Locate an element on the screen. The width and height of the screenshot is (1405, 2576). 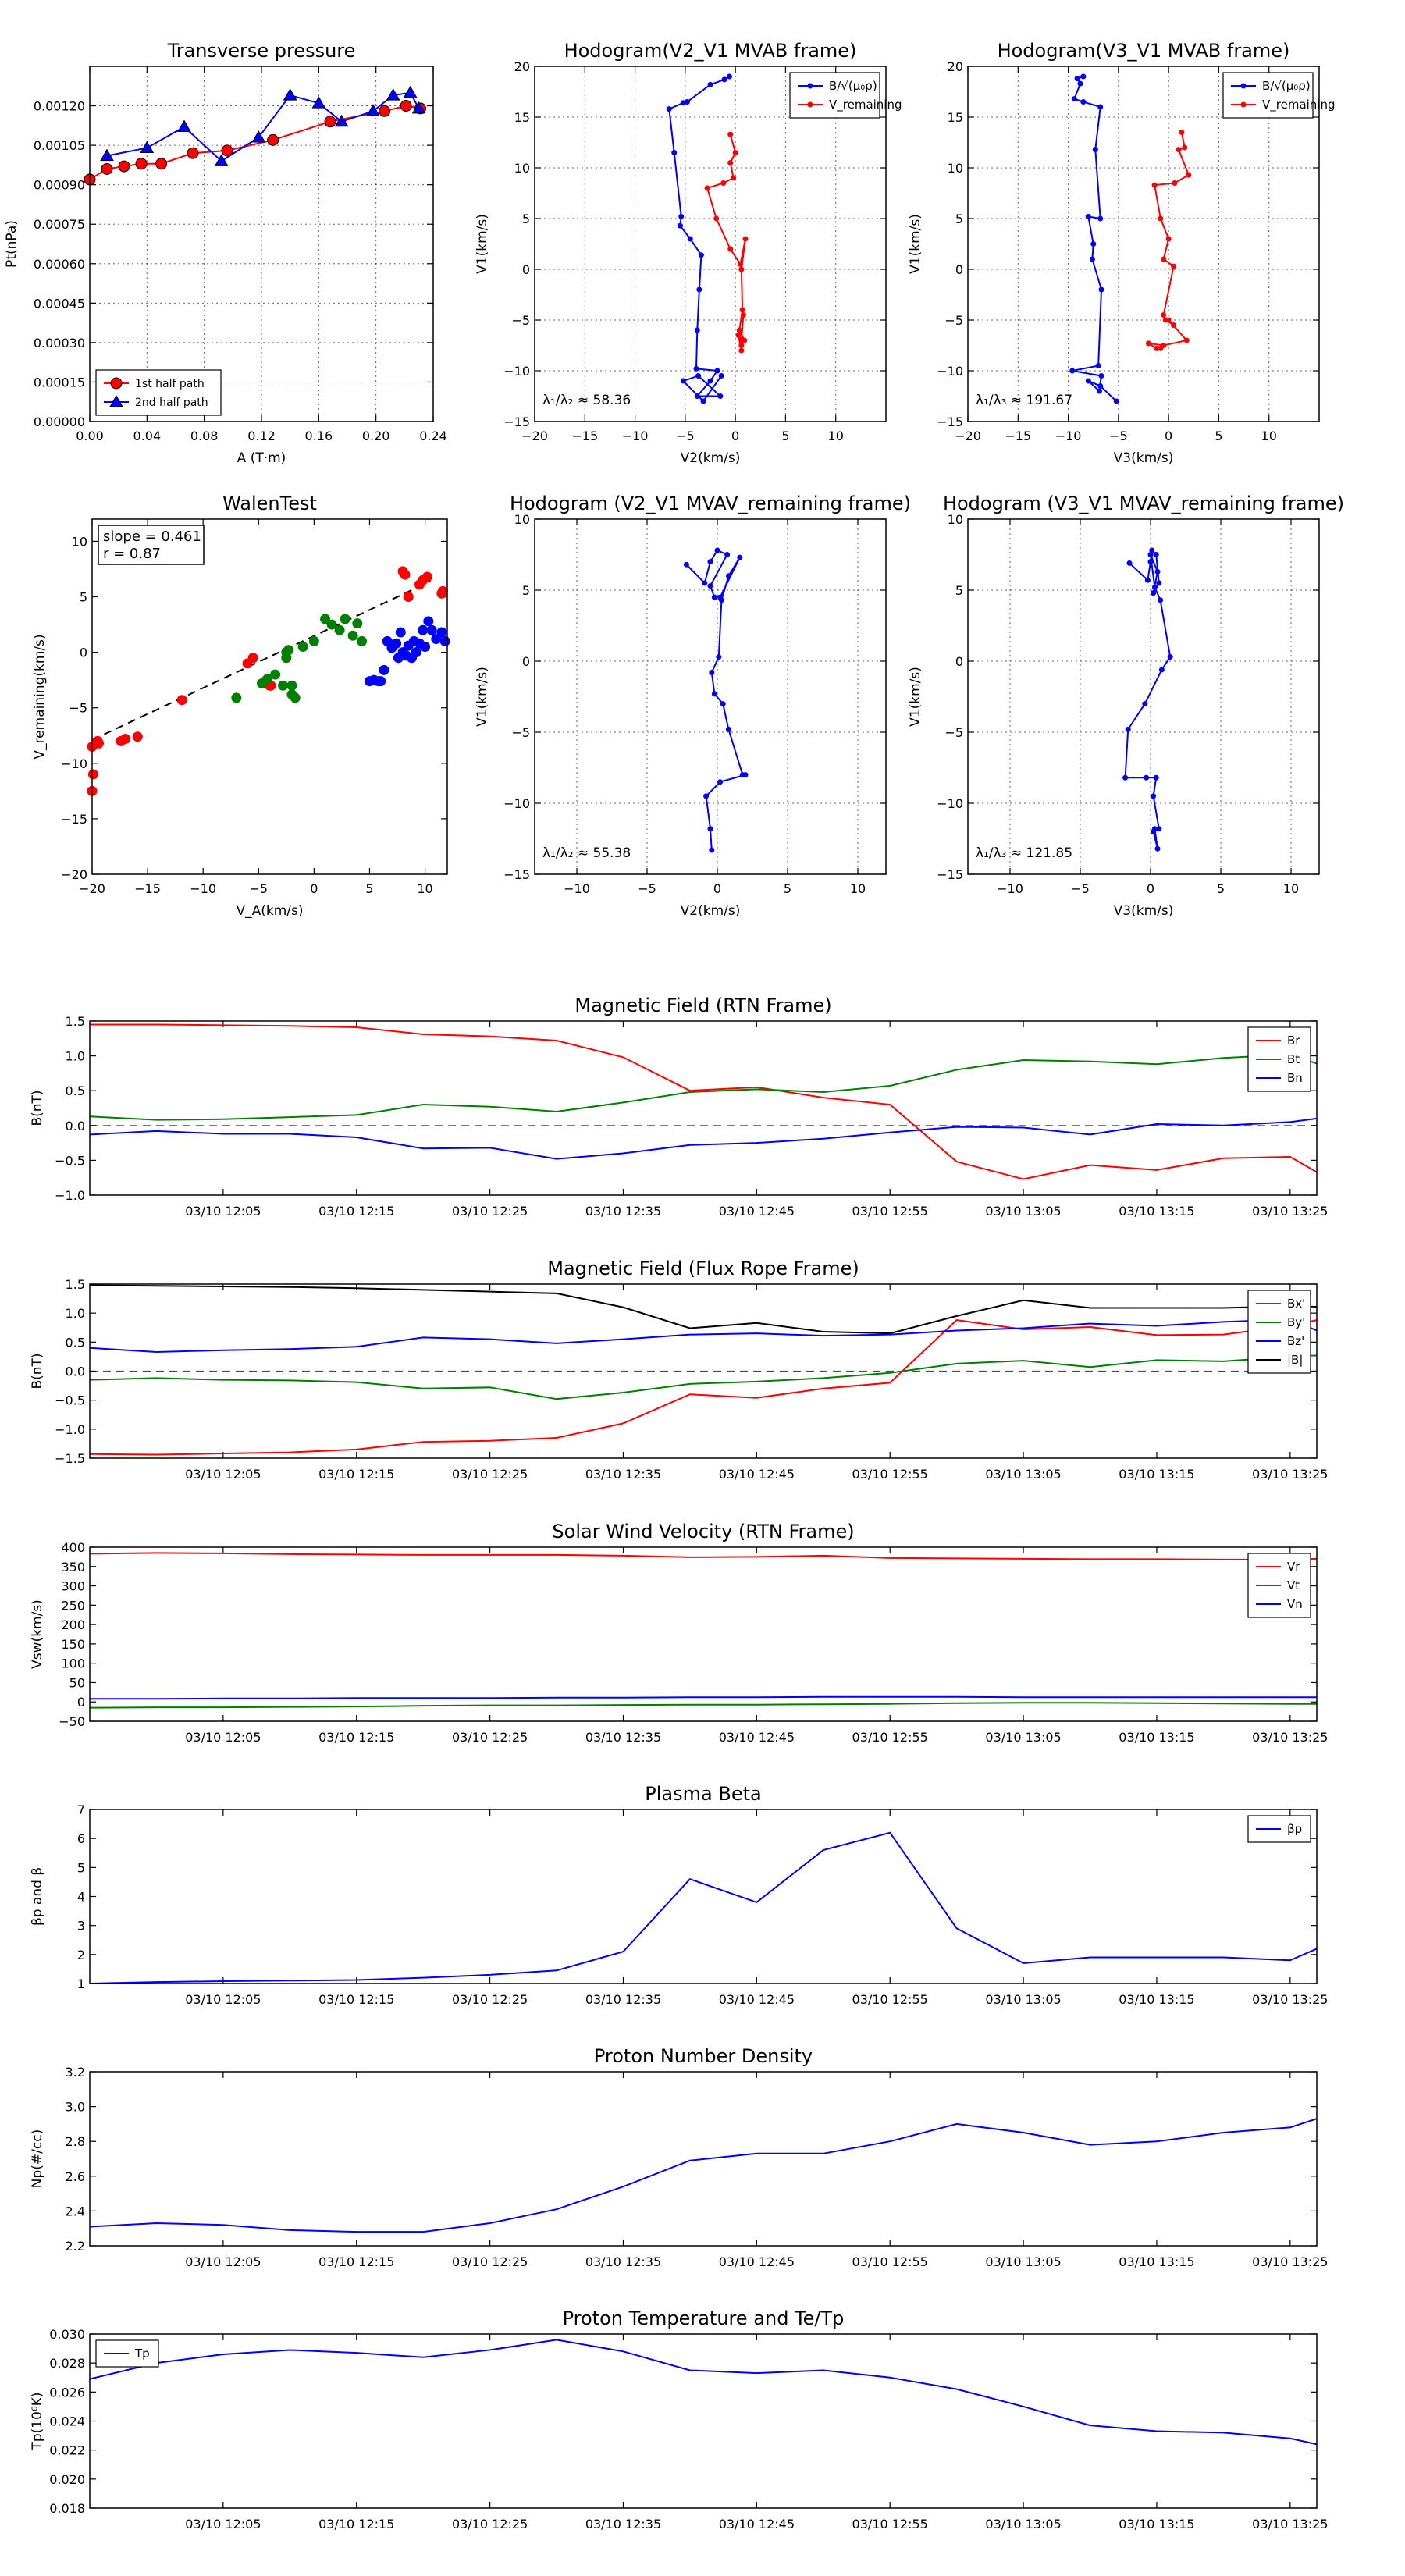
y-tick-label: −0.5 is located at coordinates (70, 1160).